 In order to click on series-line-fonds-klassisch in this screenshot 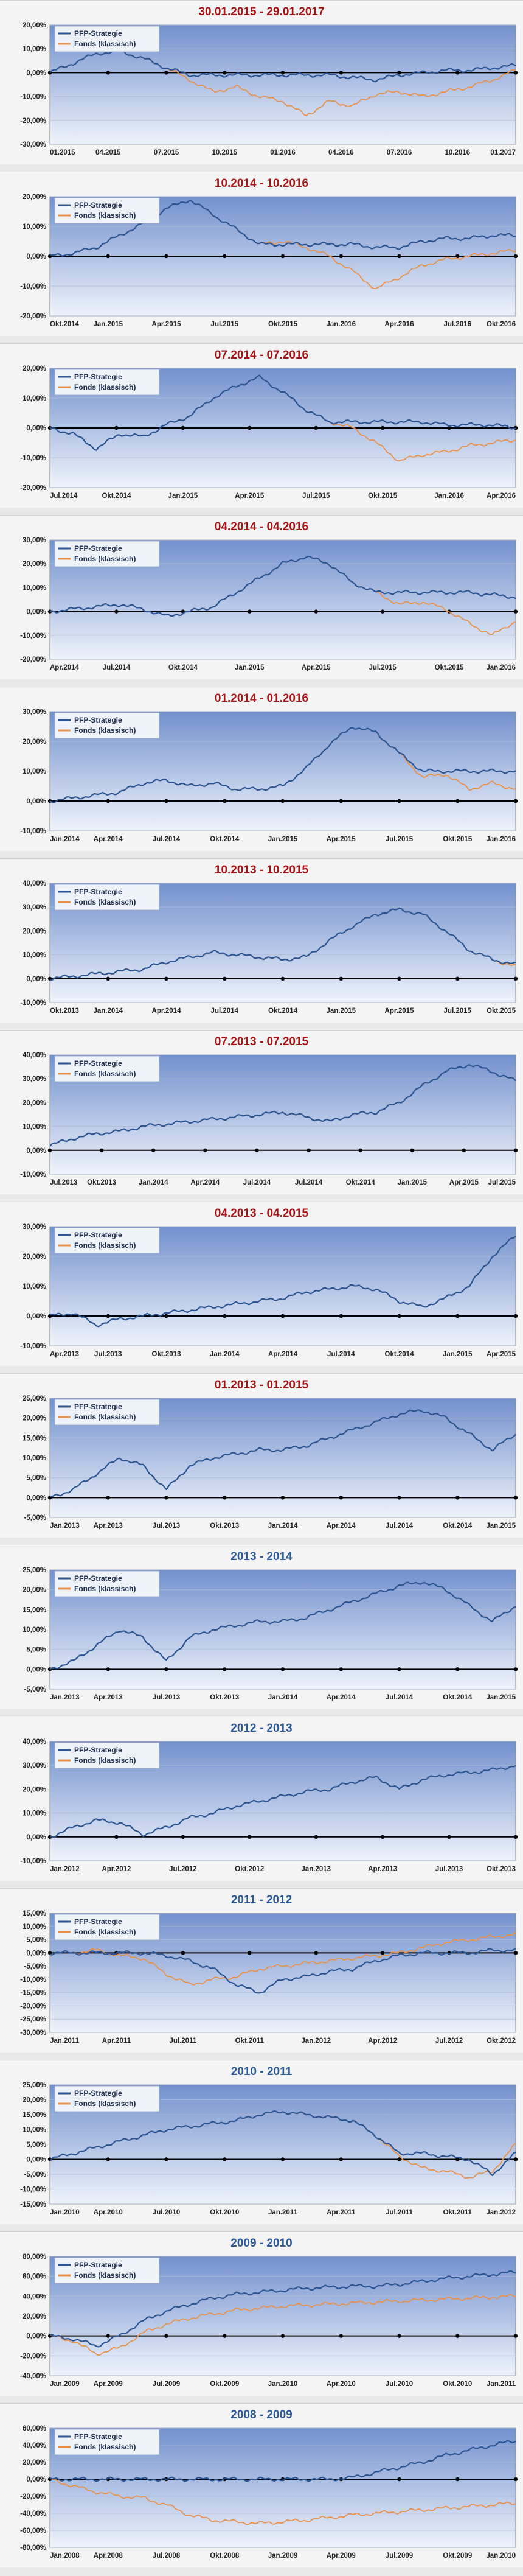, I will do `click(282, 2501)`.